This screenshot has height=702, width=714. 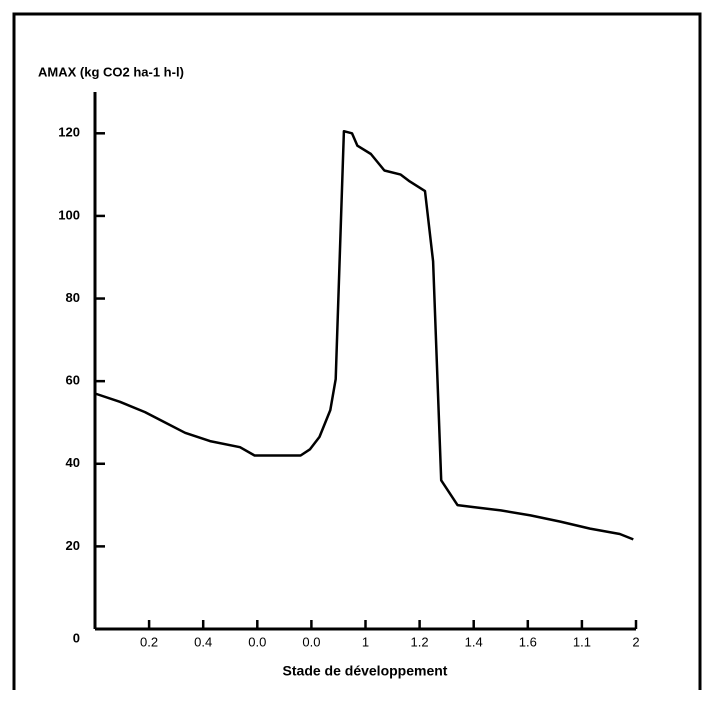 I want to click on y-axis-label: AMAX (kg CO2 ha-1 h-l), so click(x=111, y=71).